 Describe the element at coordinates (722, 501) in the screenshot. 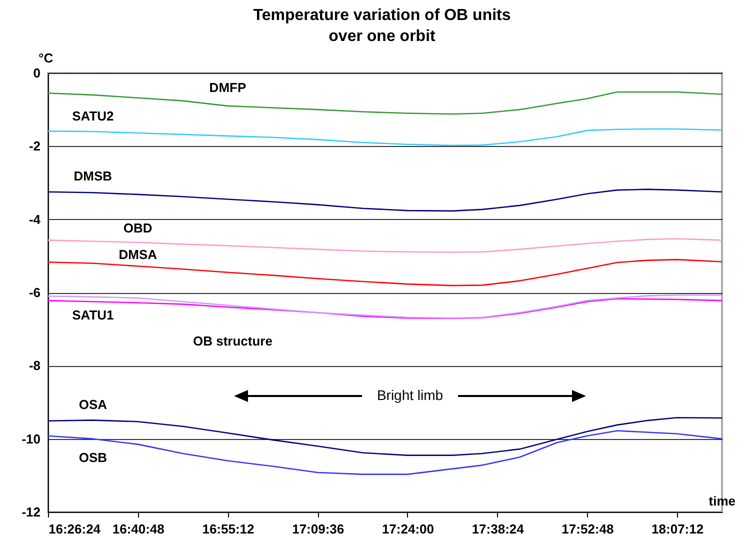

I see `x-axis-title: time` at that location.